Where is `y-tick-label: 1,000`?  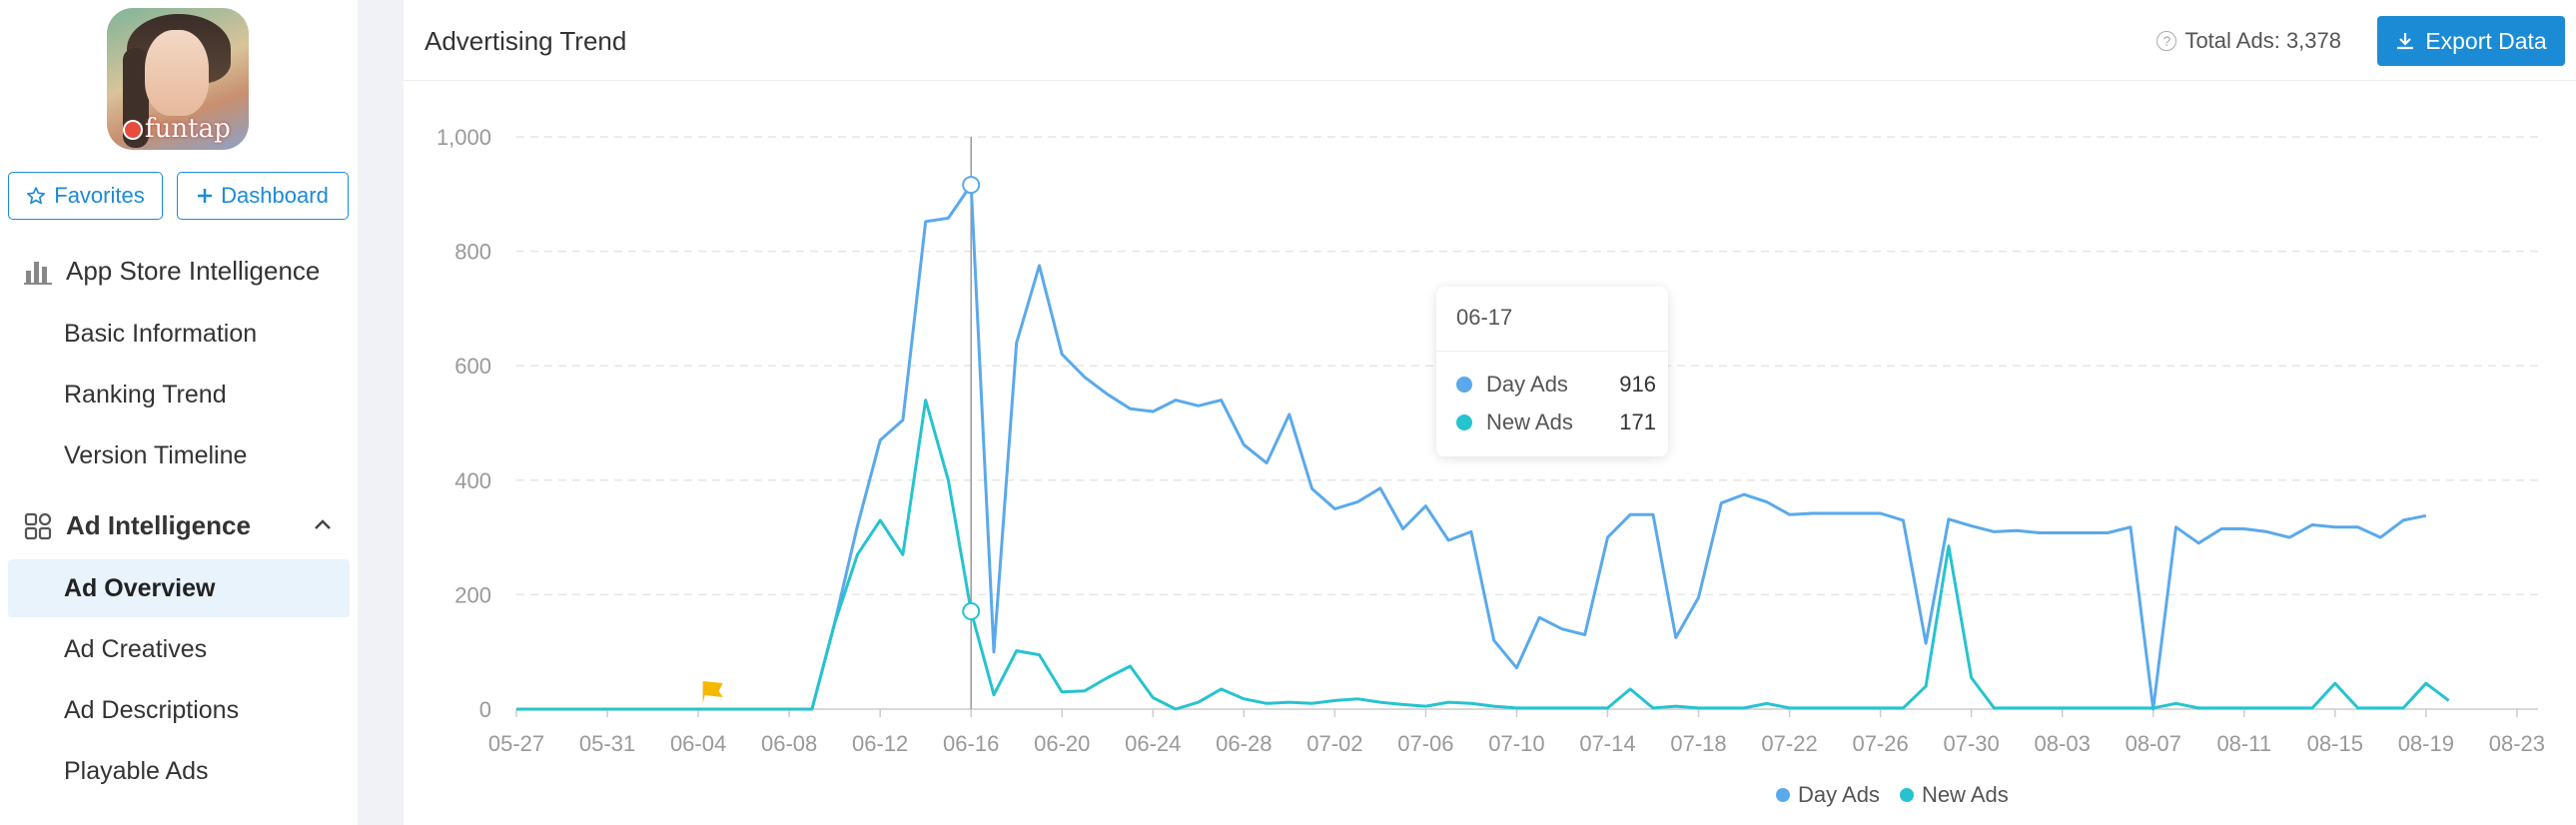 y-tick-label: 1,000 is located at coordinates (464, 137).